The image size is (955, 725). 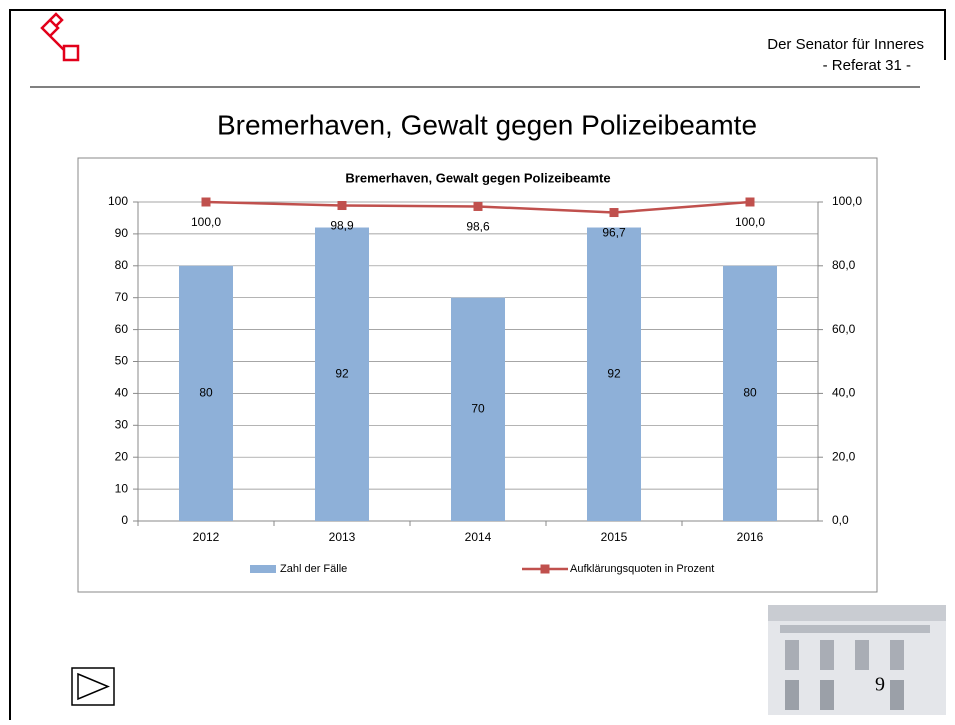 I want to click on y-tick-label: 30, so click(x=122, y=424).